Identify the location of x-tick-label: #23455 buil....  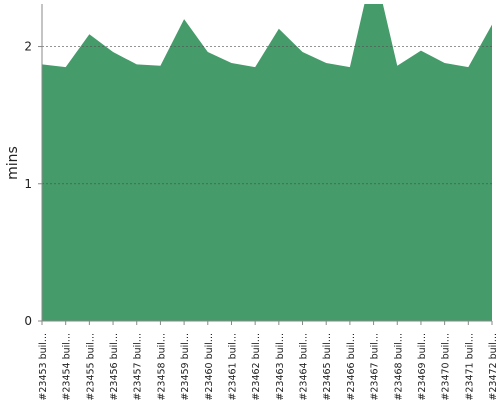
(90, 366).